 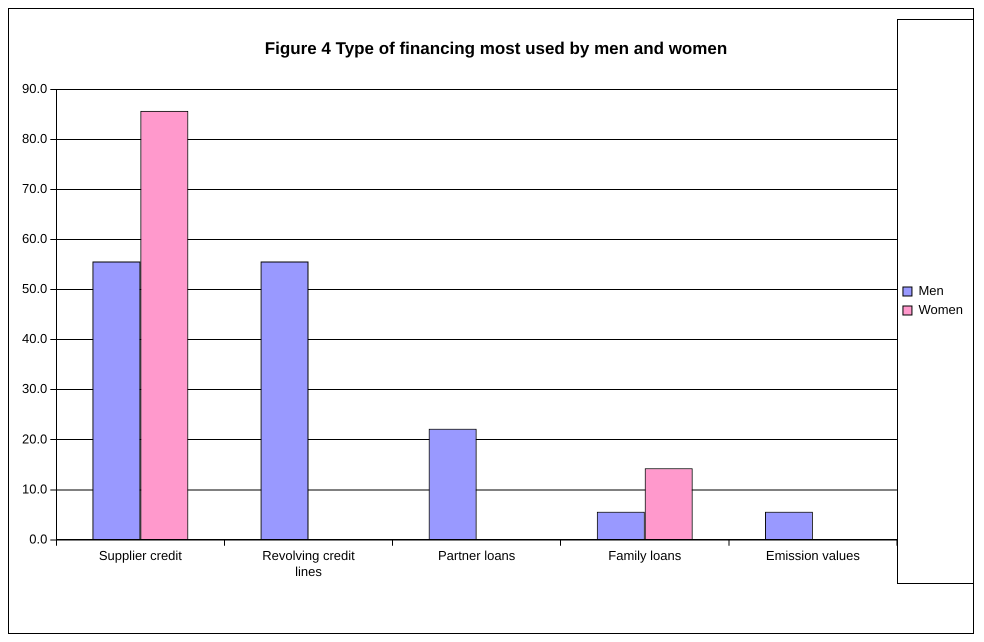 I want to click on x-tick-label: Supplier credit, so click(x=140, y=556).